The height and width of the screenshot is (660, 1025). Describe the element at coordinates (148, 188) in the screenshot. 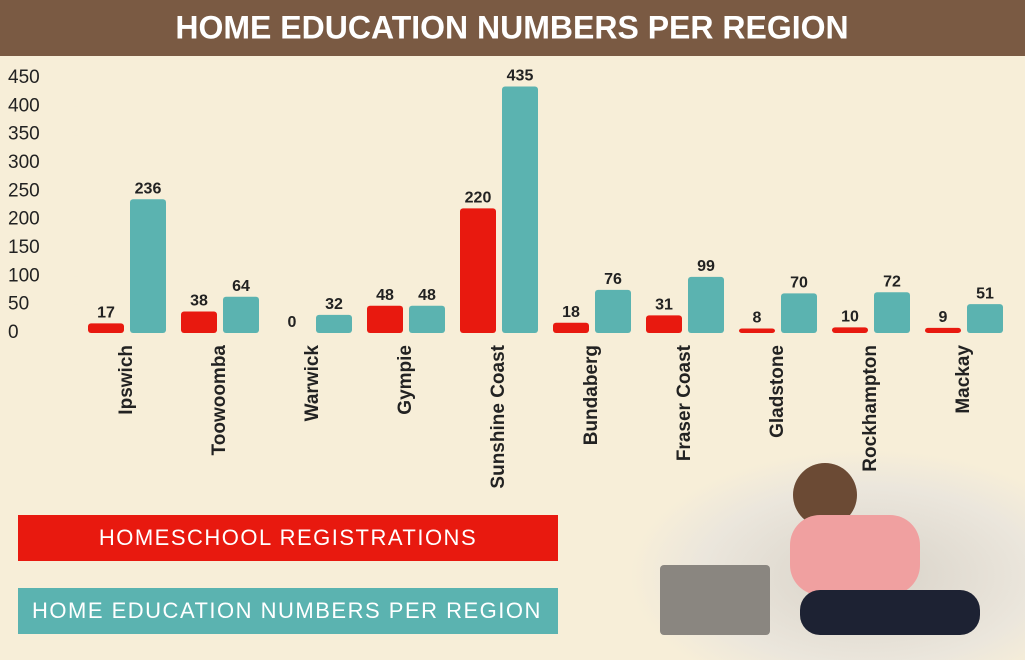

I see `value-label: 236` at that location.